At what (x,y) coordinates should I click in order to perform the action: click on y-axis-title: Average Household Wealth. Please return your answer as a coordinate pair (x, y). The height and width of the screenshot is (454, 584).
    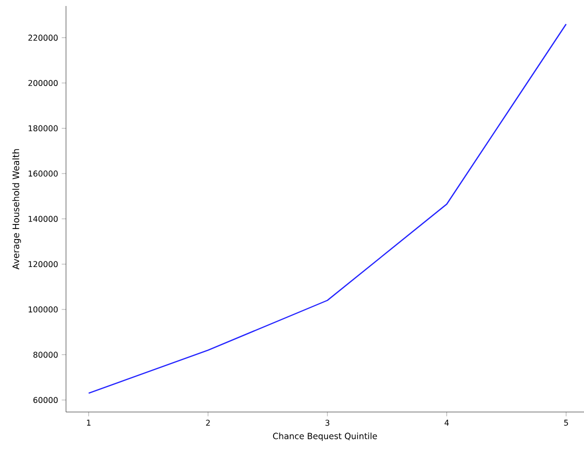
    Looking at the image, I should click on (16, 209).